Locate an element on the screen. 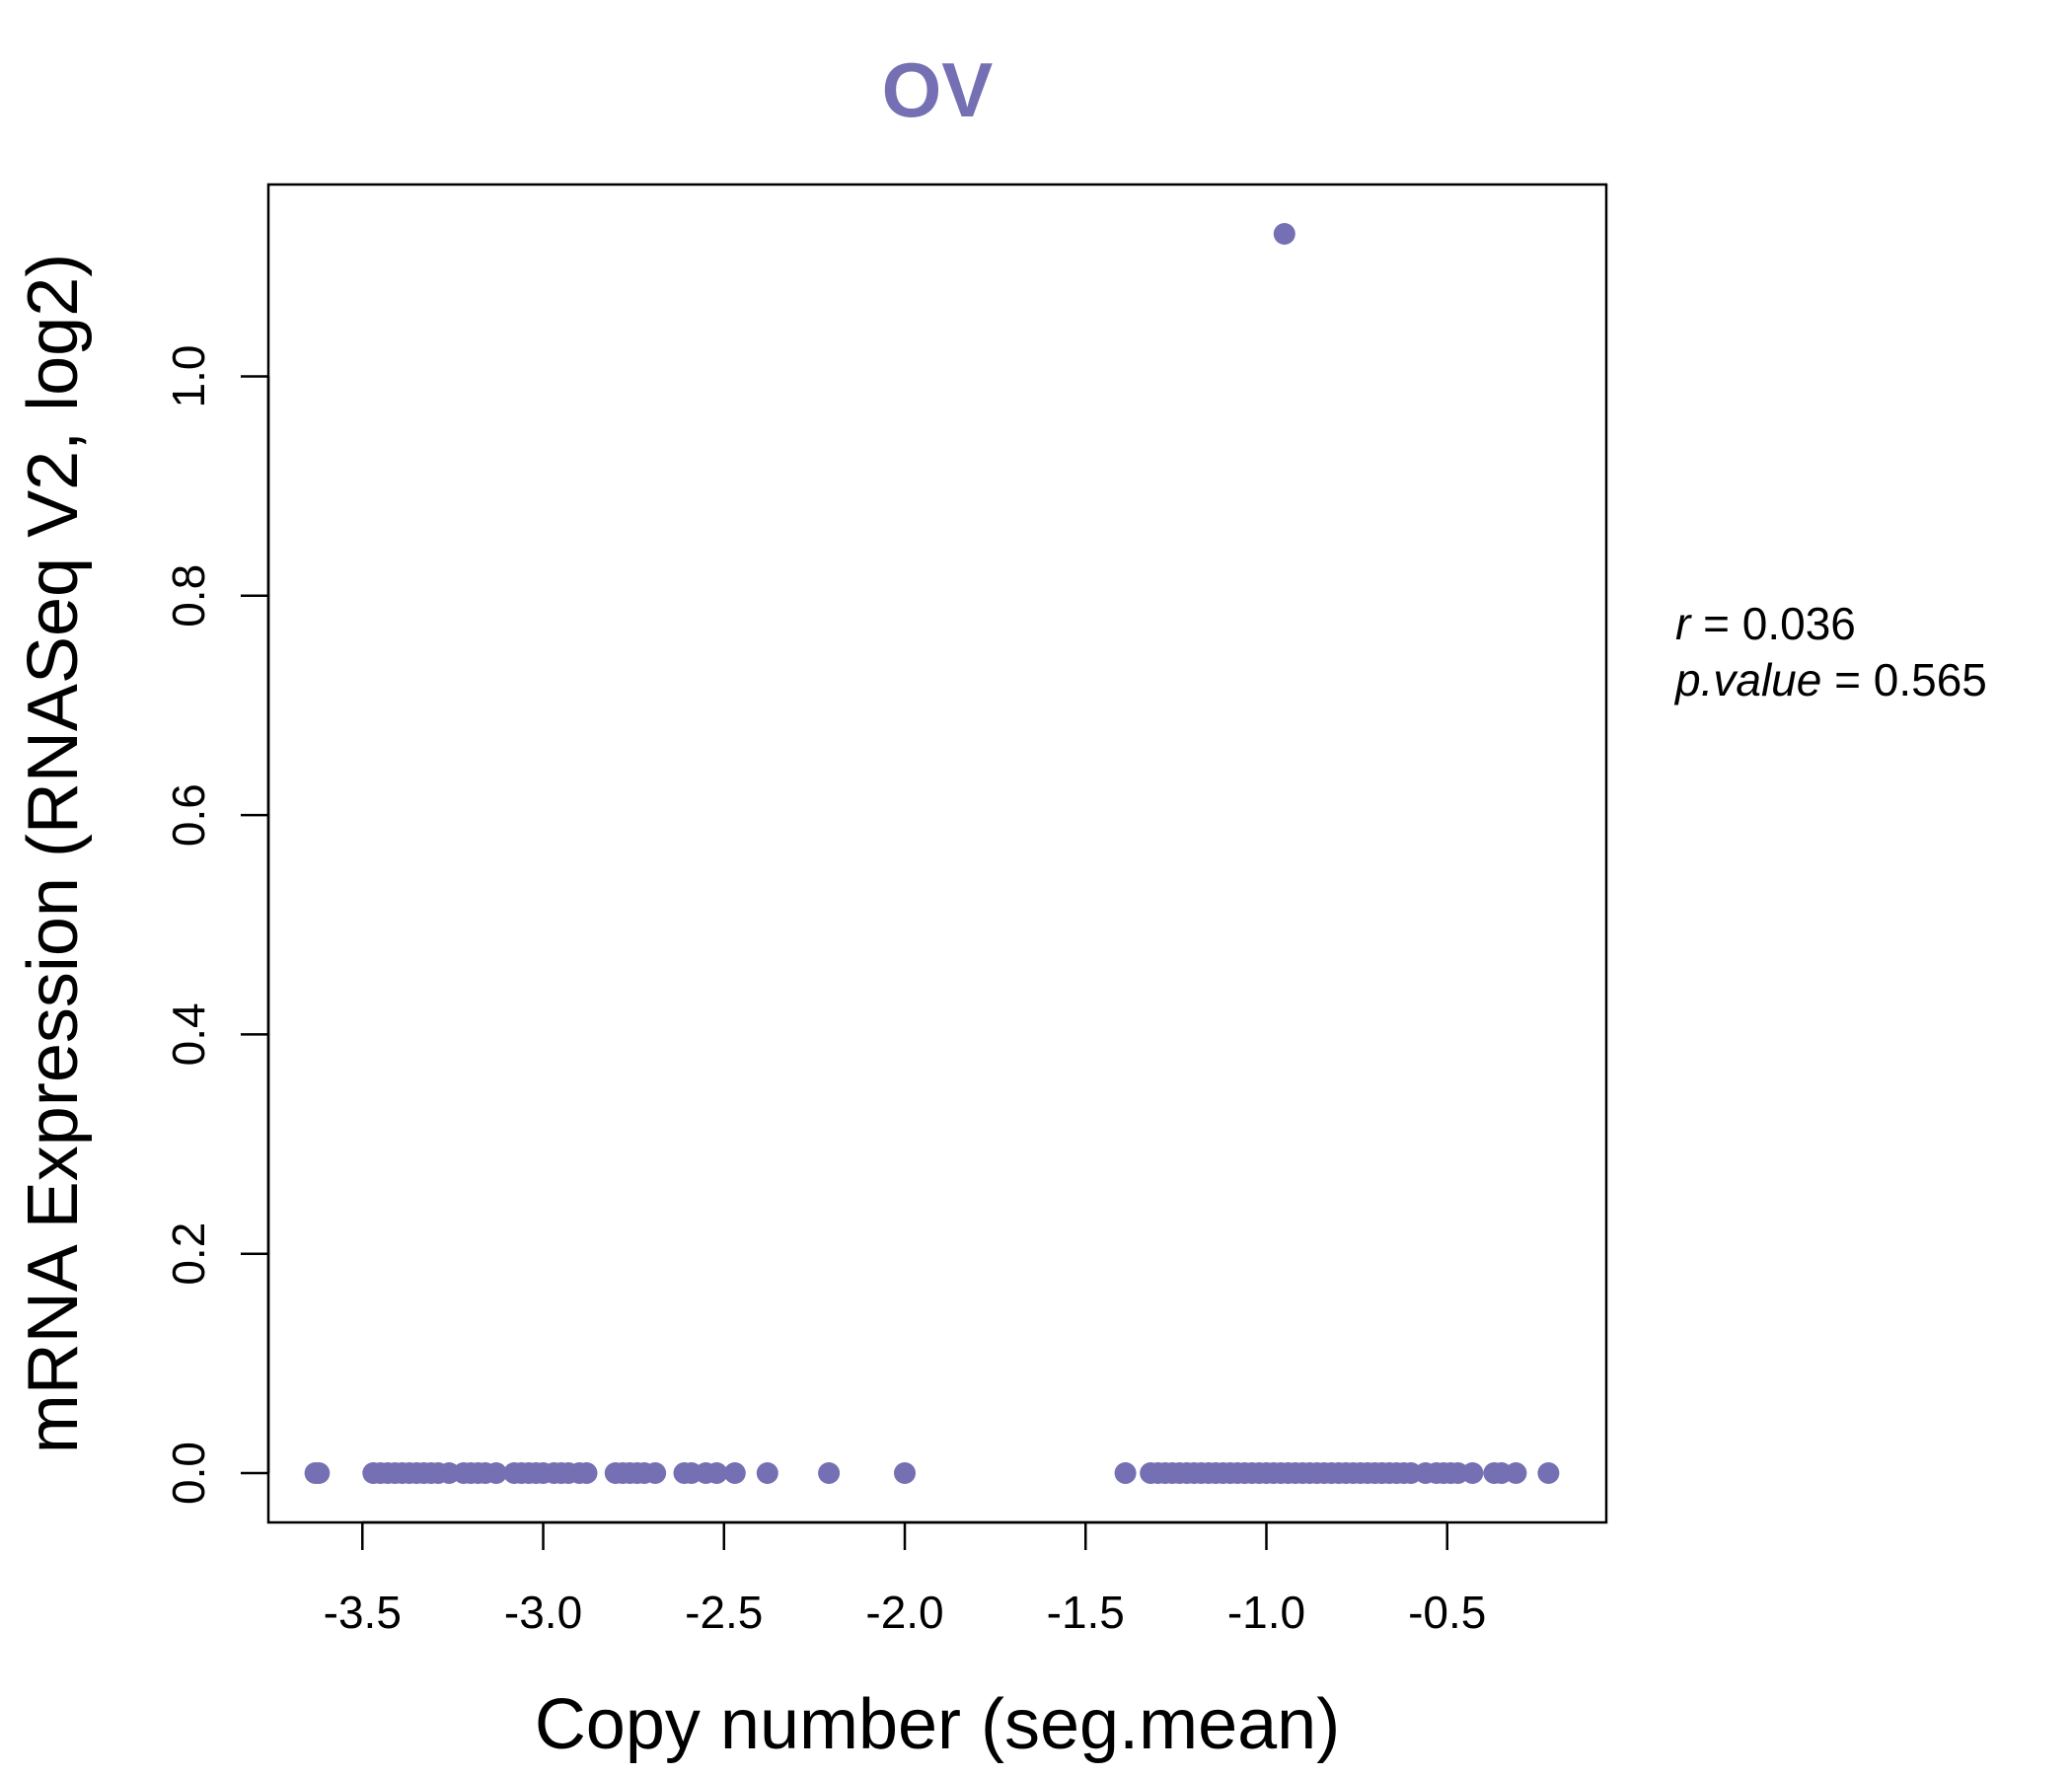 The image size is (2072, 1776). x-tick-label-1: -3.0 is located at coordinates (543, 1613).